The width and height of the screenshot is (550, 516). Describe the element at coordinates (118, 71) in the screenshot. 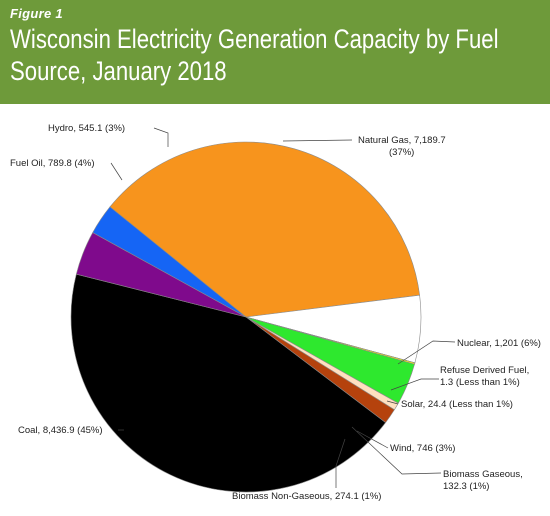

I see `chart-title-line-2: Source, January 2018` at that location.